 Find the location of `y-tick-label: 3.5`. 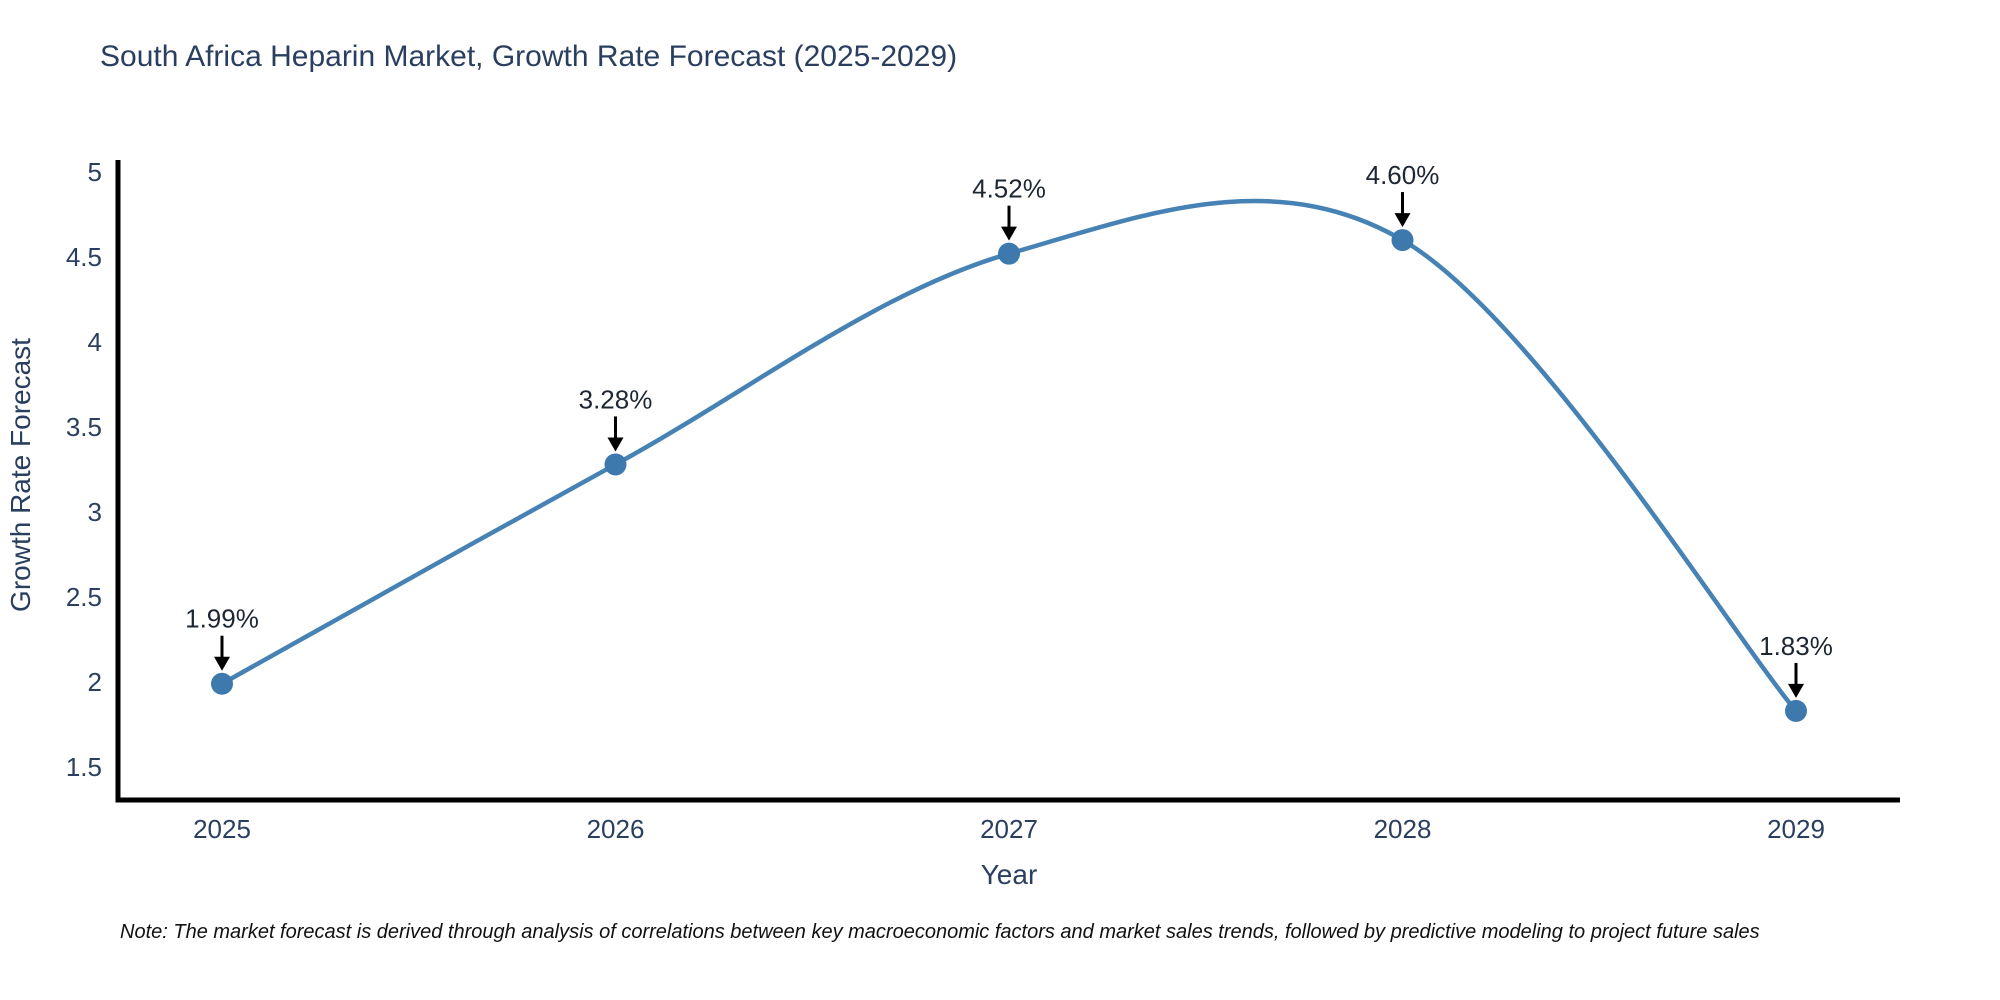

y-tick-label: 3.5 is located at coordinates (84, 427).